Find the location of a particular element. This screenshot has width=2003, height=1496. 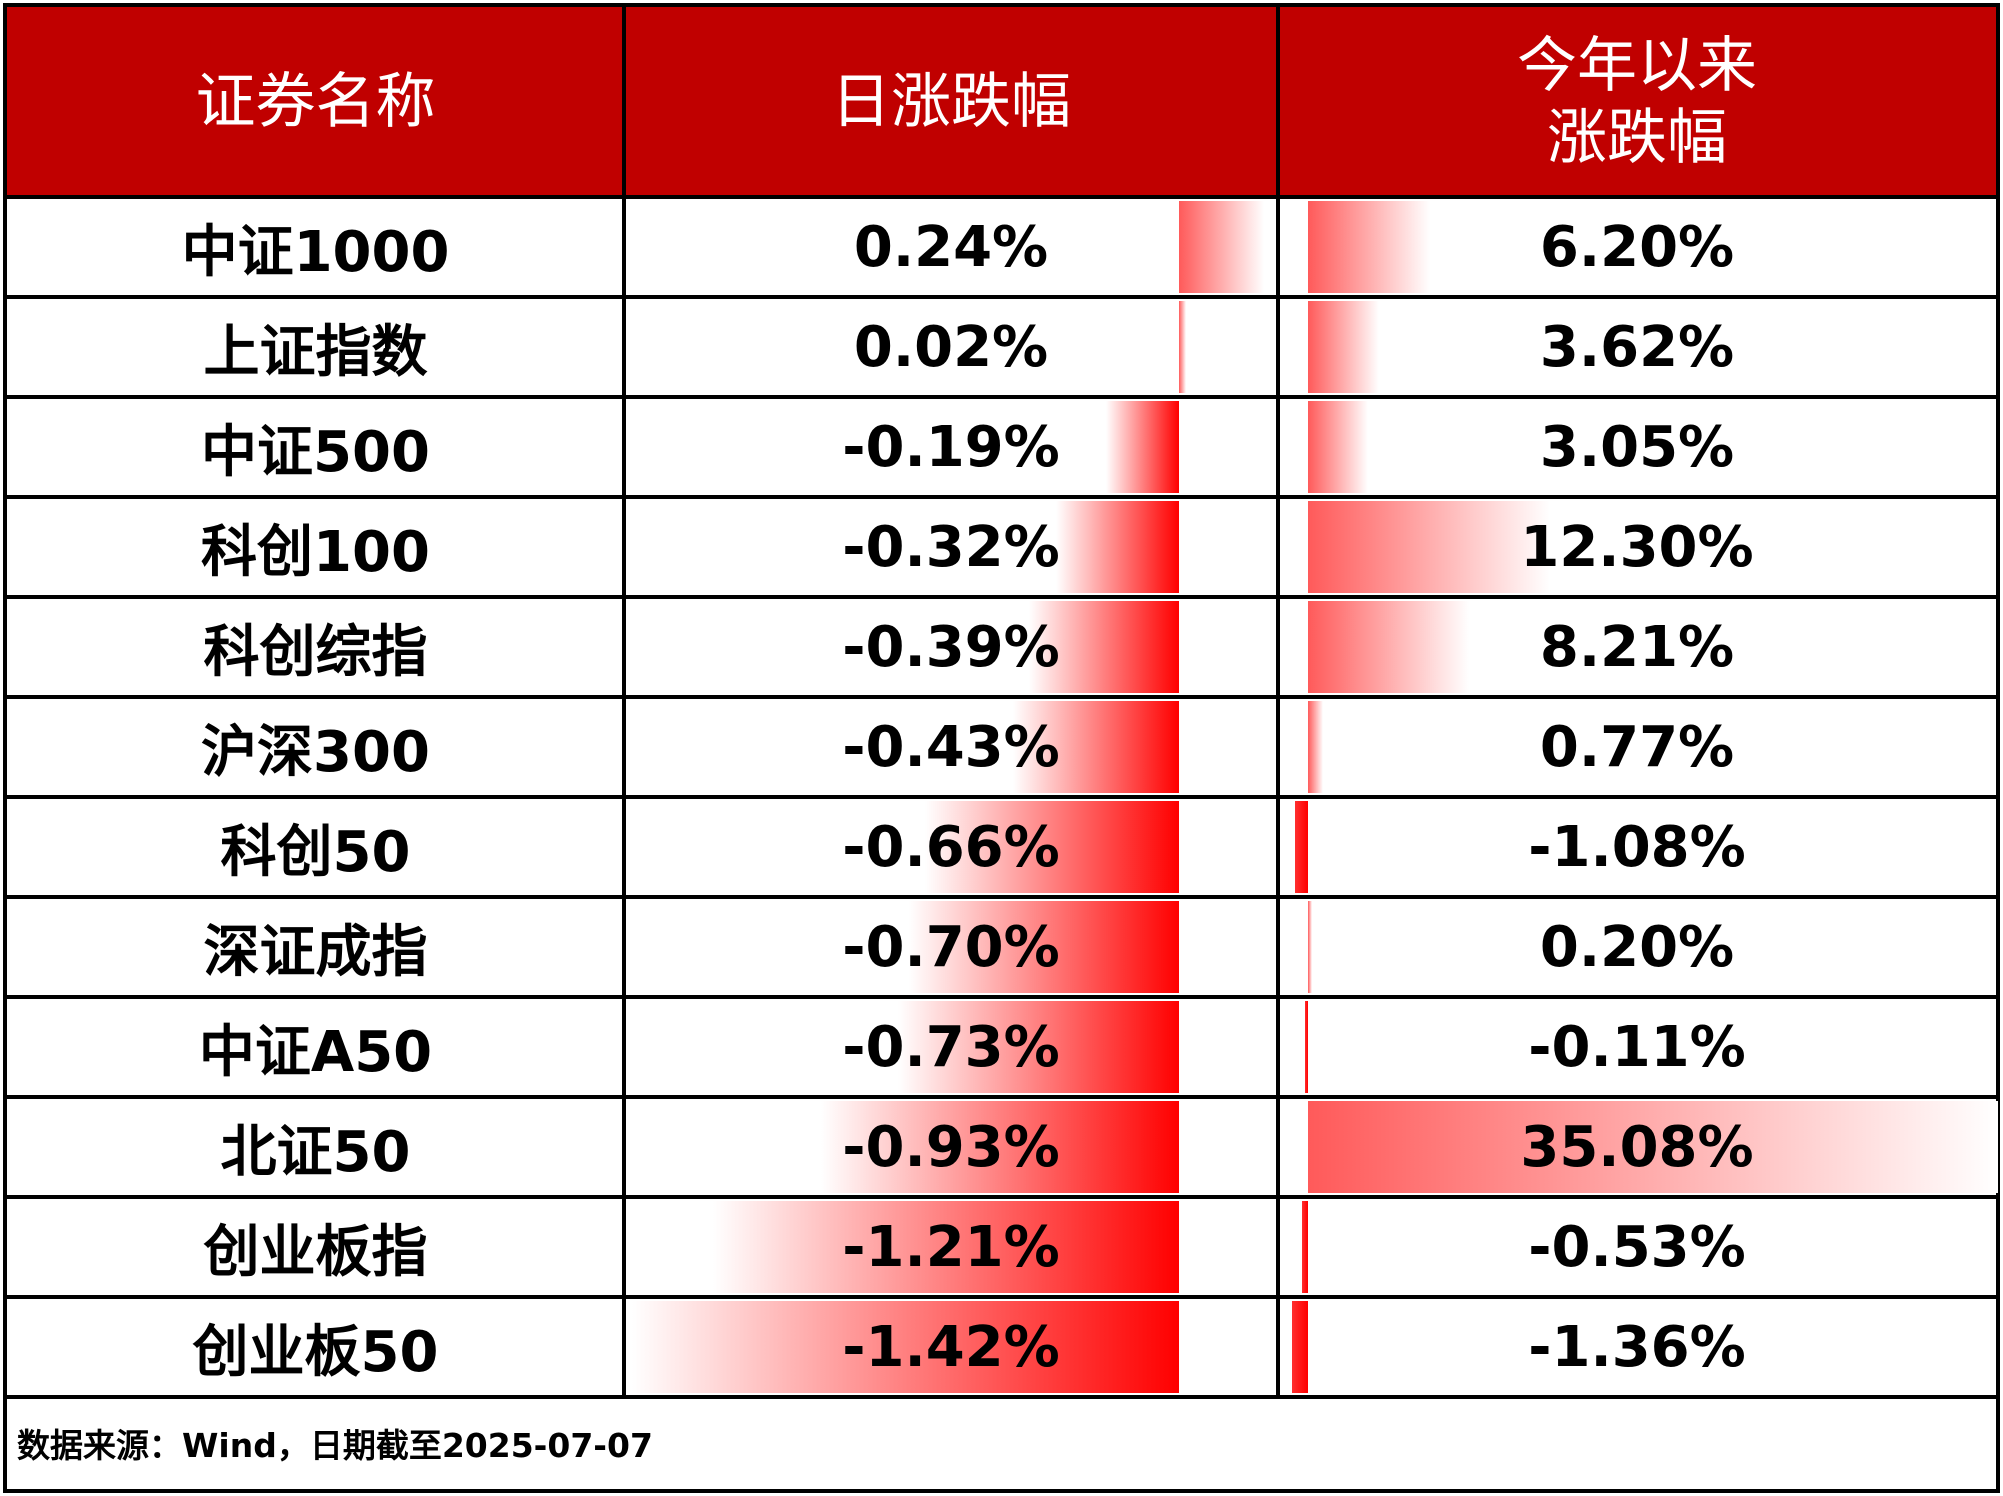

footer-source-note: 数据来源：Wind，日期截至2025-07-07 is located at coordinates (335, 1445).